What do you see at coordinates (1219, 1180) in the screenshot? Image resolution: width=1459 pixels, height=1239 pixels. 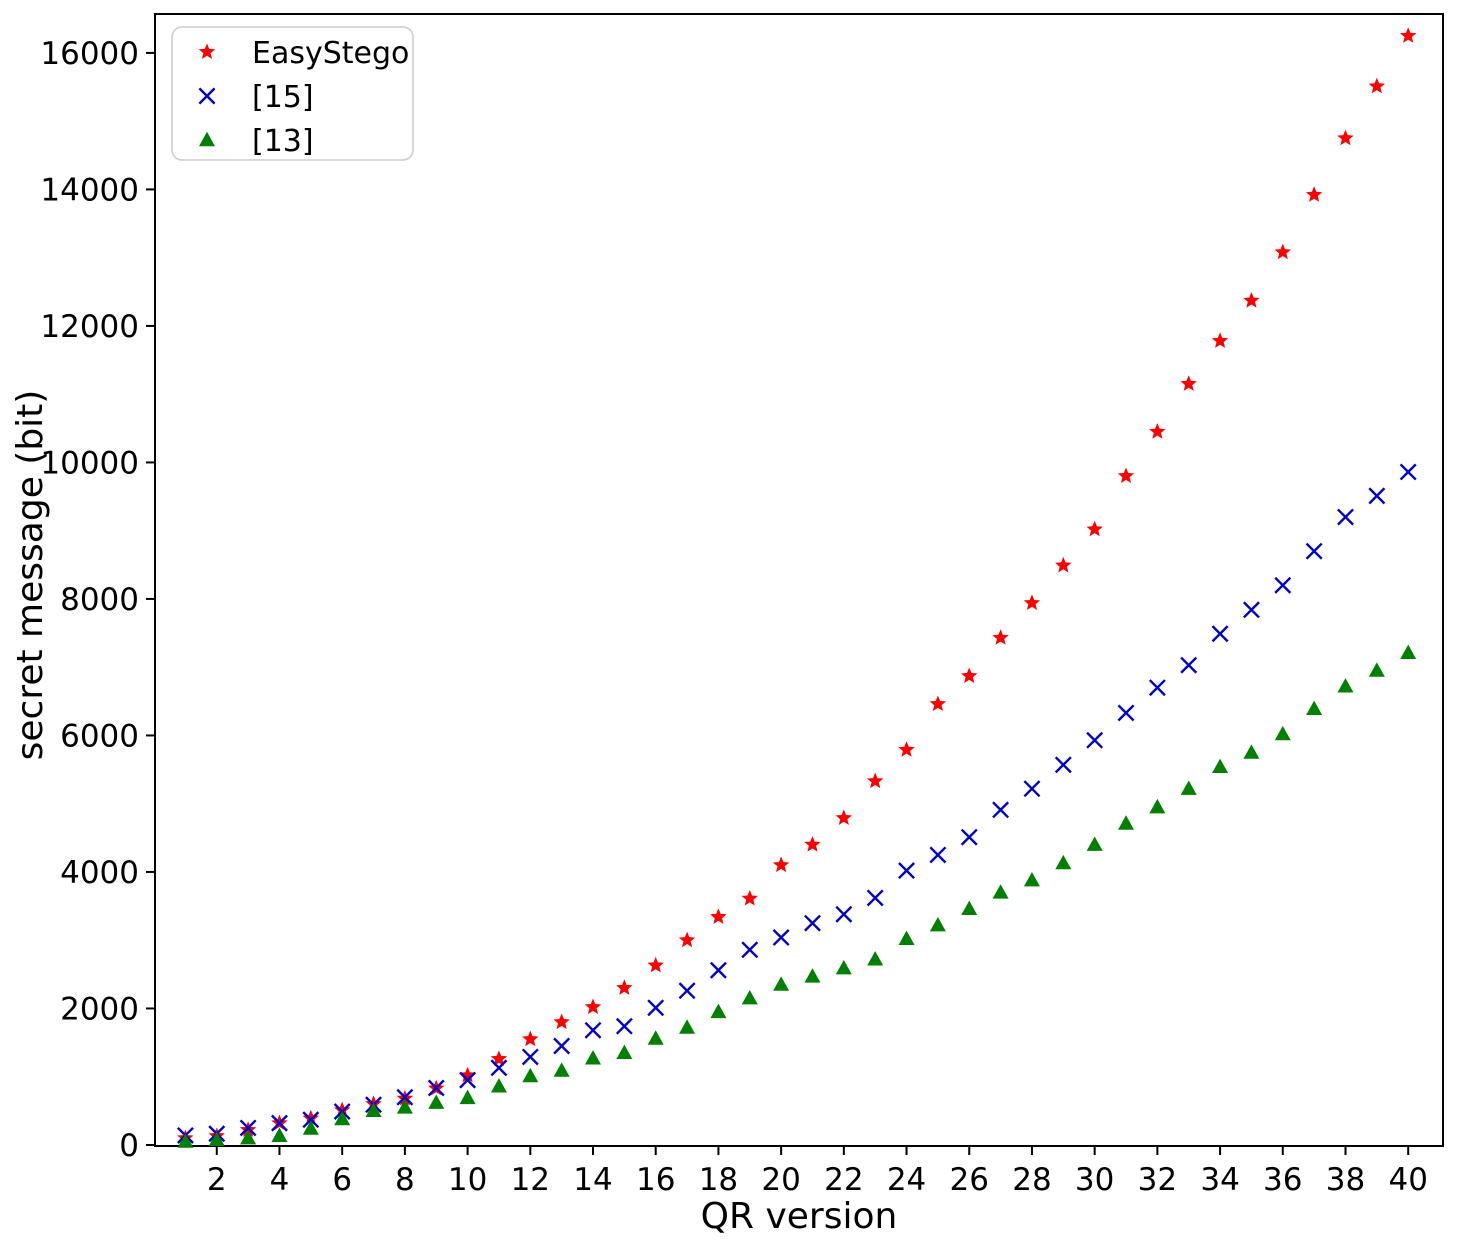 I see `x-tick-label: 34` at bounding box center [1219, 1180].